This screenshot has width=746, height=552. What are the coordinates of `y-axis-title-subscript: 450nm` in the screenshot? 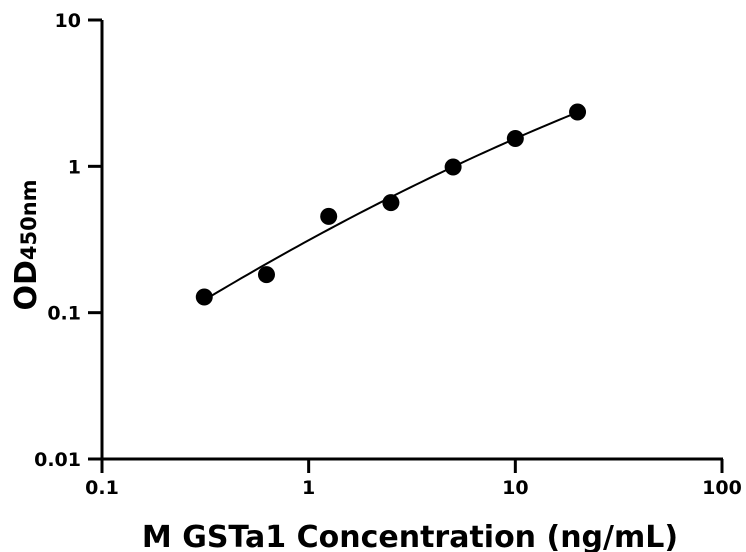 It's located at (29, 219).